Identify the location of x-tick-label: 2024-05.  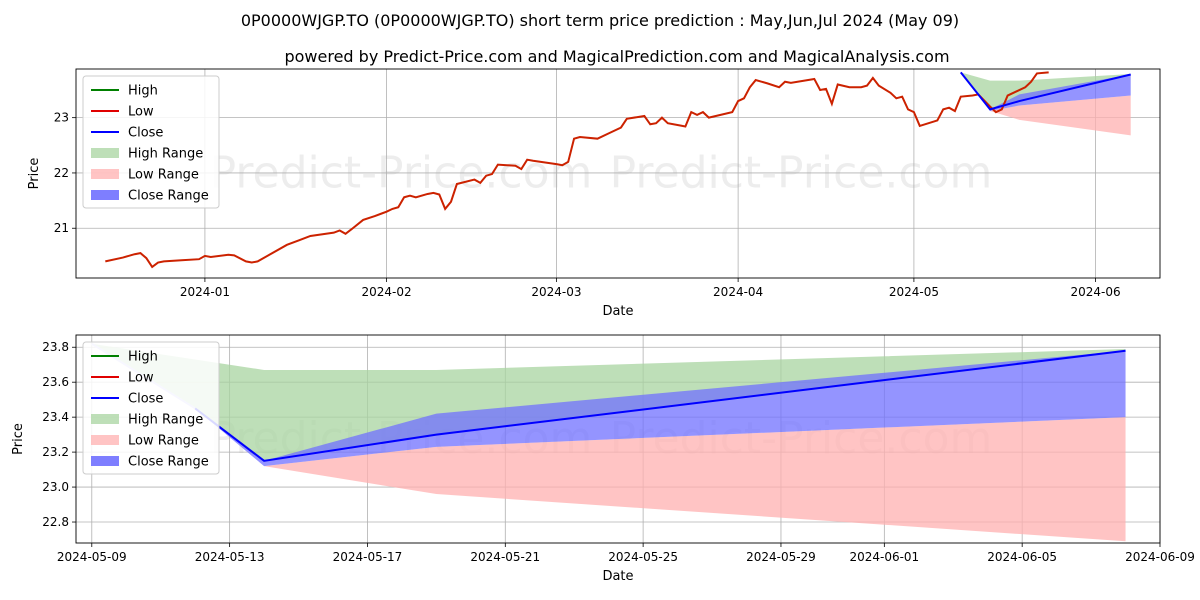
(914, 292).